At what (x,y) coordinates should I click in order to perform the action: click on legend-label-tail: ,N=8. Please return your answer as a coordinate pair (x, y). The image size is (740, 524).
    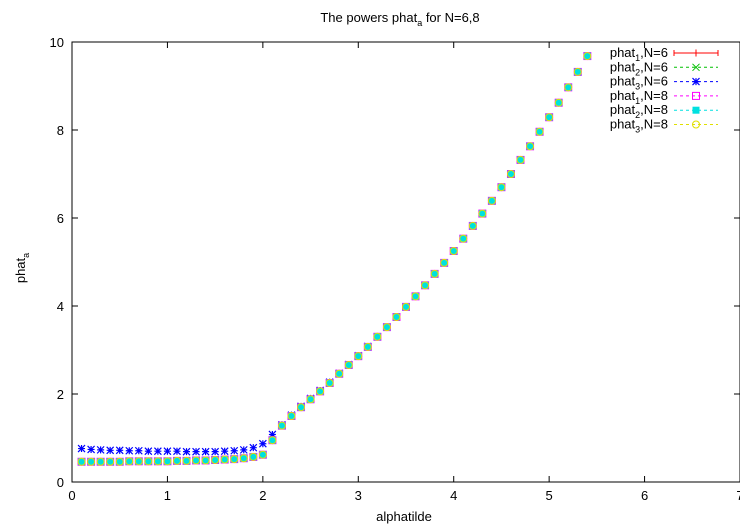
    Looking at the image, I should click on (654, 124).